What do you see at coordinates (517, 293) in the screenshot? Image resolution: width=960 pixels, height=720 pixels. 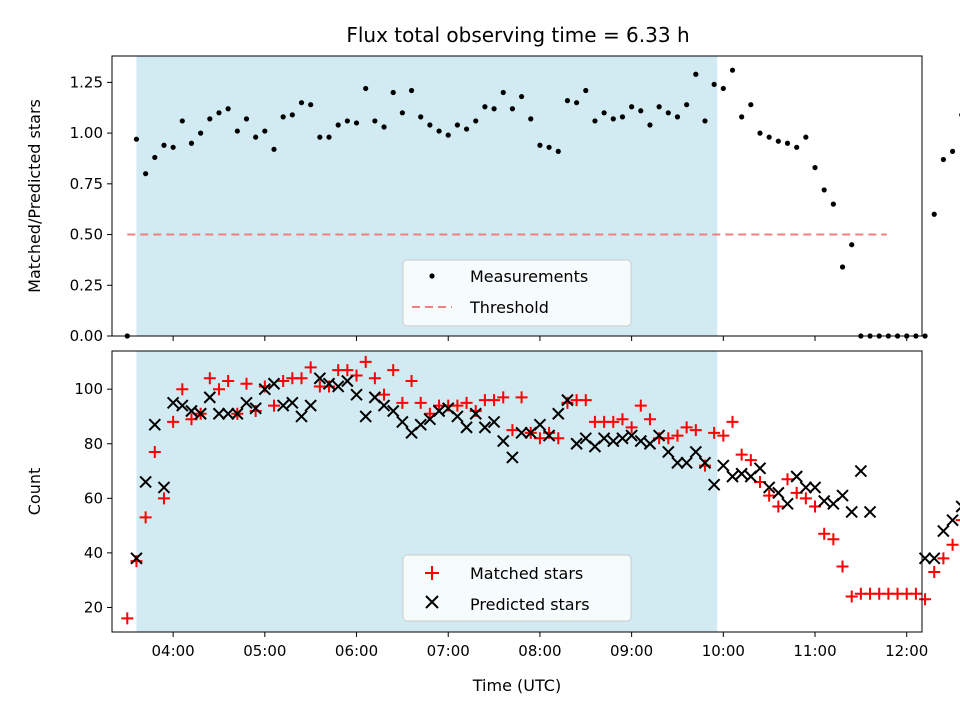 I see `top-legend: Measurements Threshold` at bounding box center [517, 293].